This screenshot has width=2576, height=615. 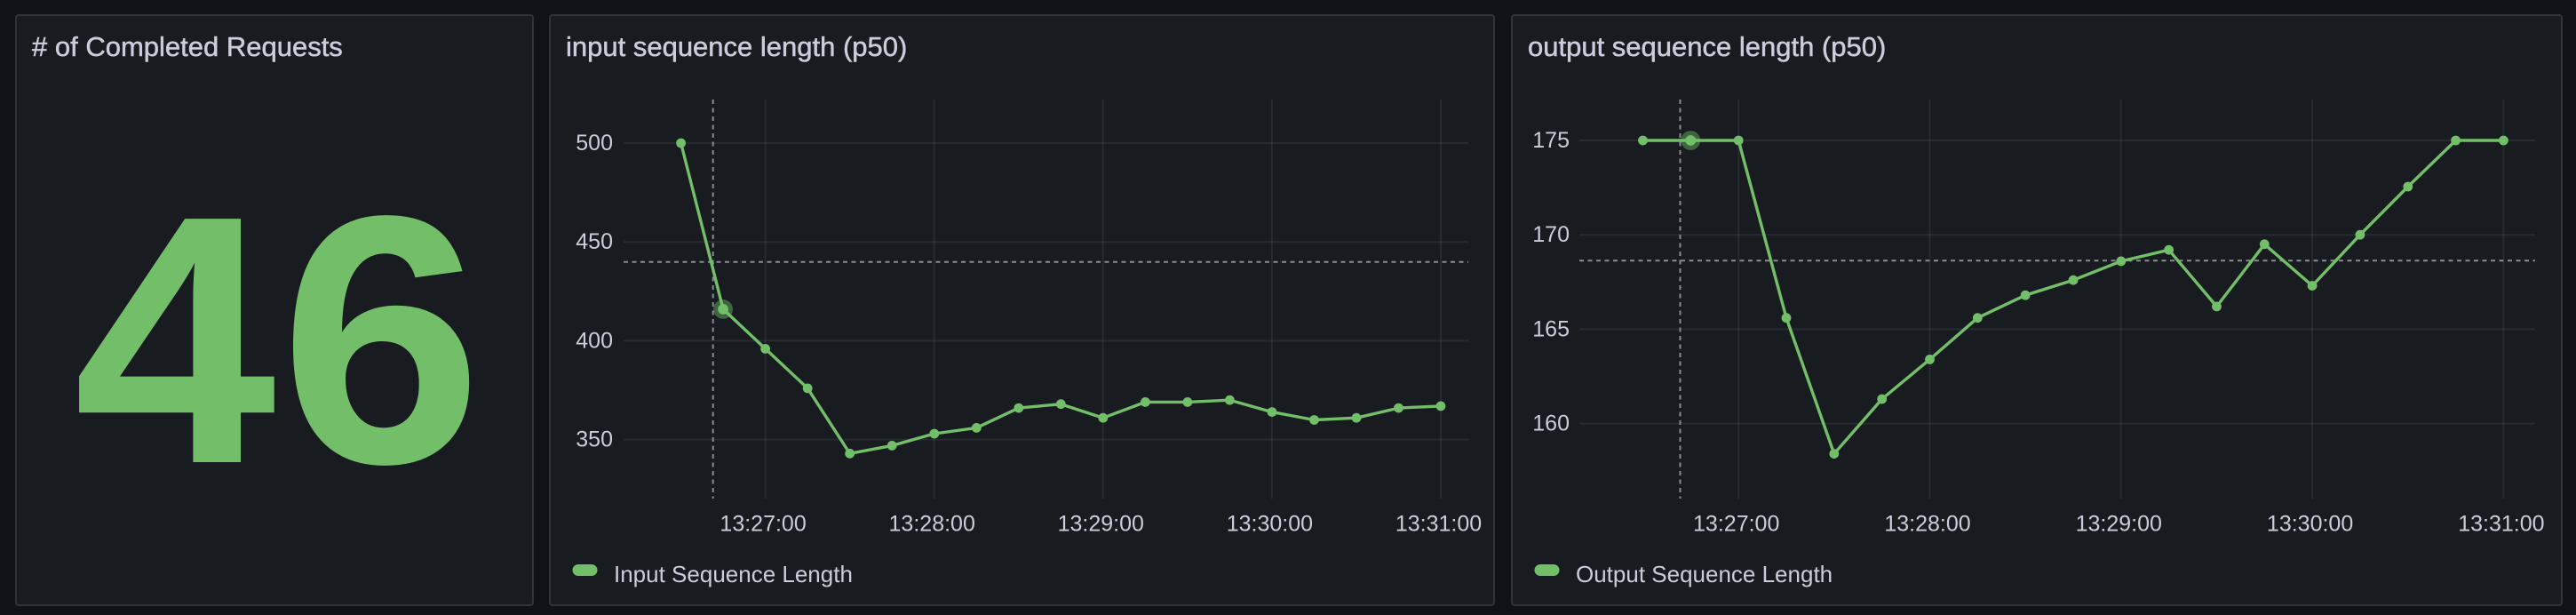 I want to click on svg-text: Output Sequence Length, so click(x=1704, y=574).